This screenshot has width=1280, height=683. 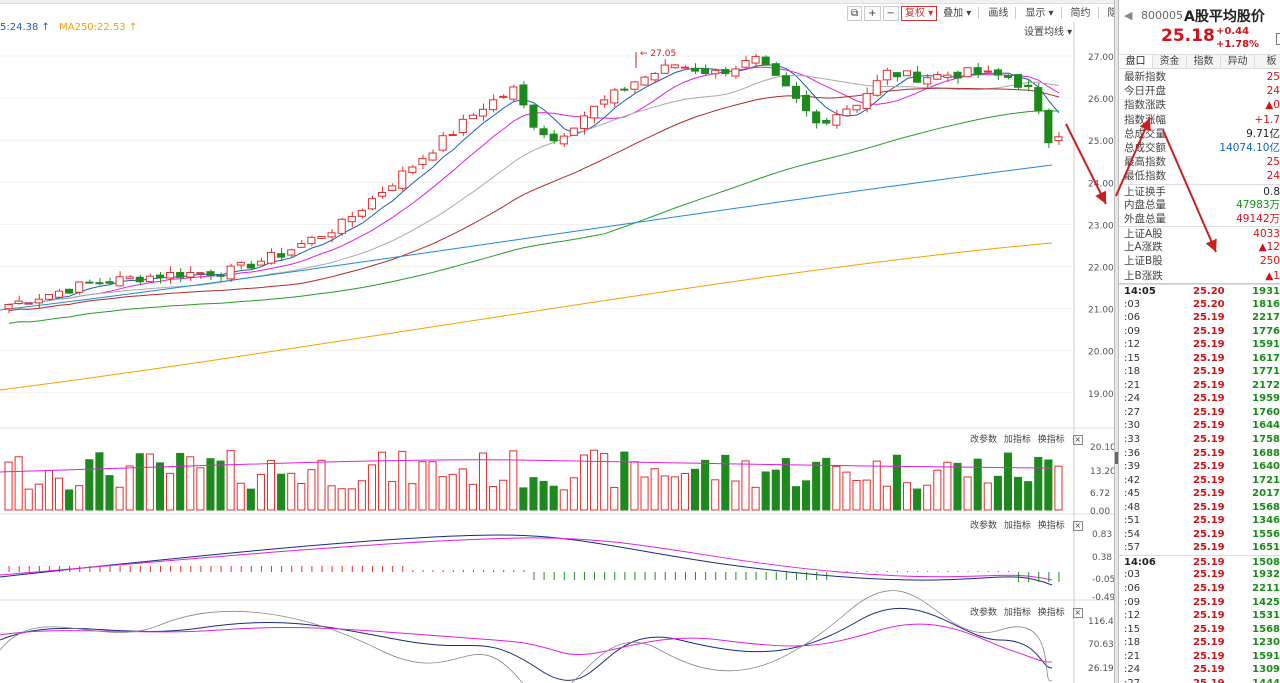 What do you see at coordinates (1143, 275) in the screenshot?
I see `stat-label: 上B涨跌` at bounding box center [1143, 275].